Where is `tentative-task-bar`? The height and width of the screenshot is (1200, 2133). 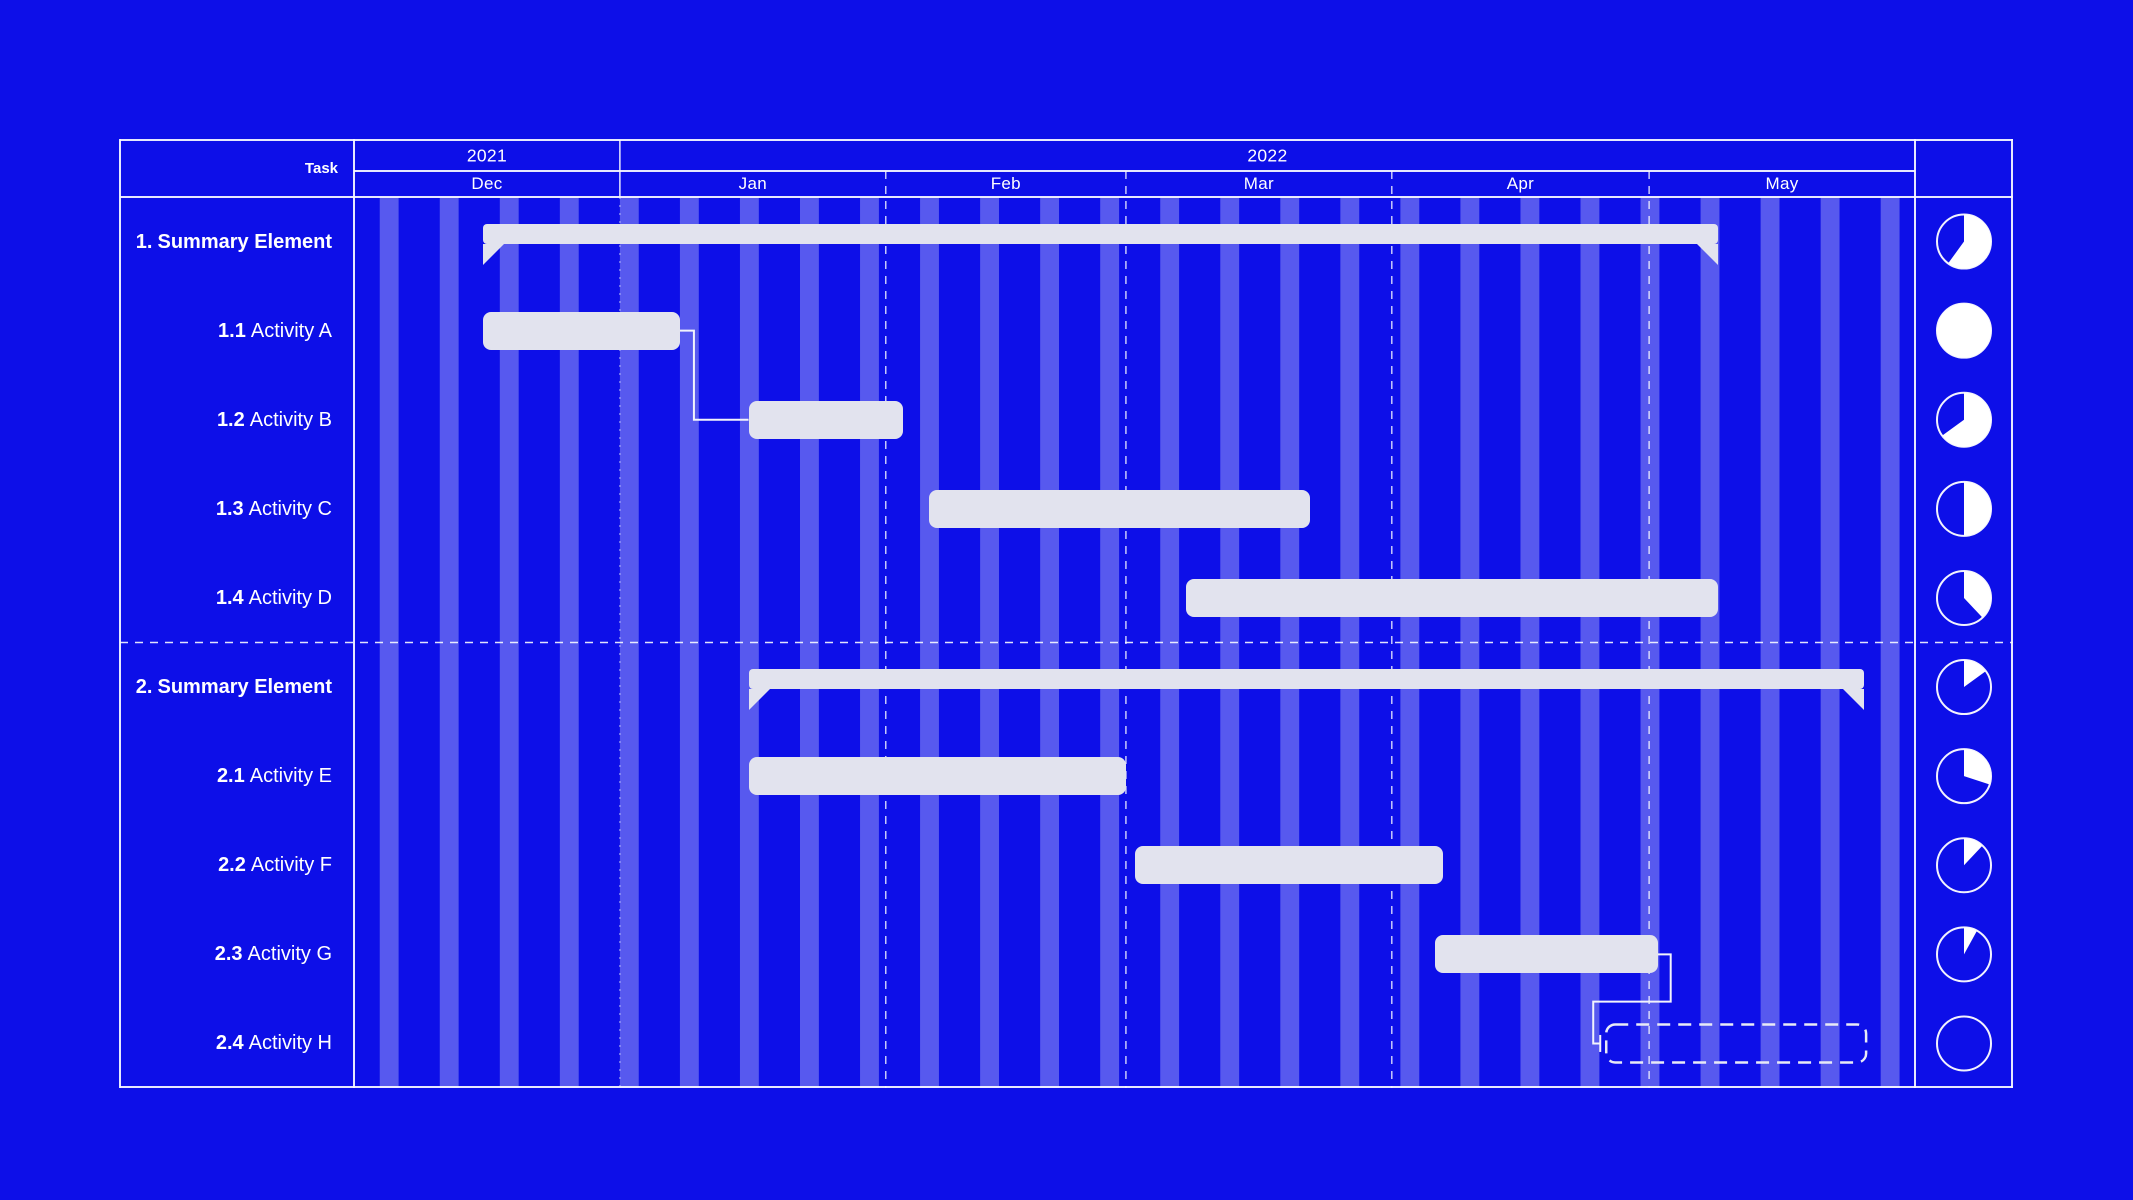
tentative-task-bar is located at coordinates (1736, 1043).